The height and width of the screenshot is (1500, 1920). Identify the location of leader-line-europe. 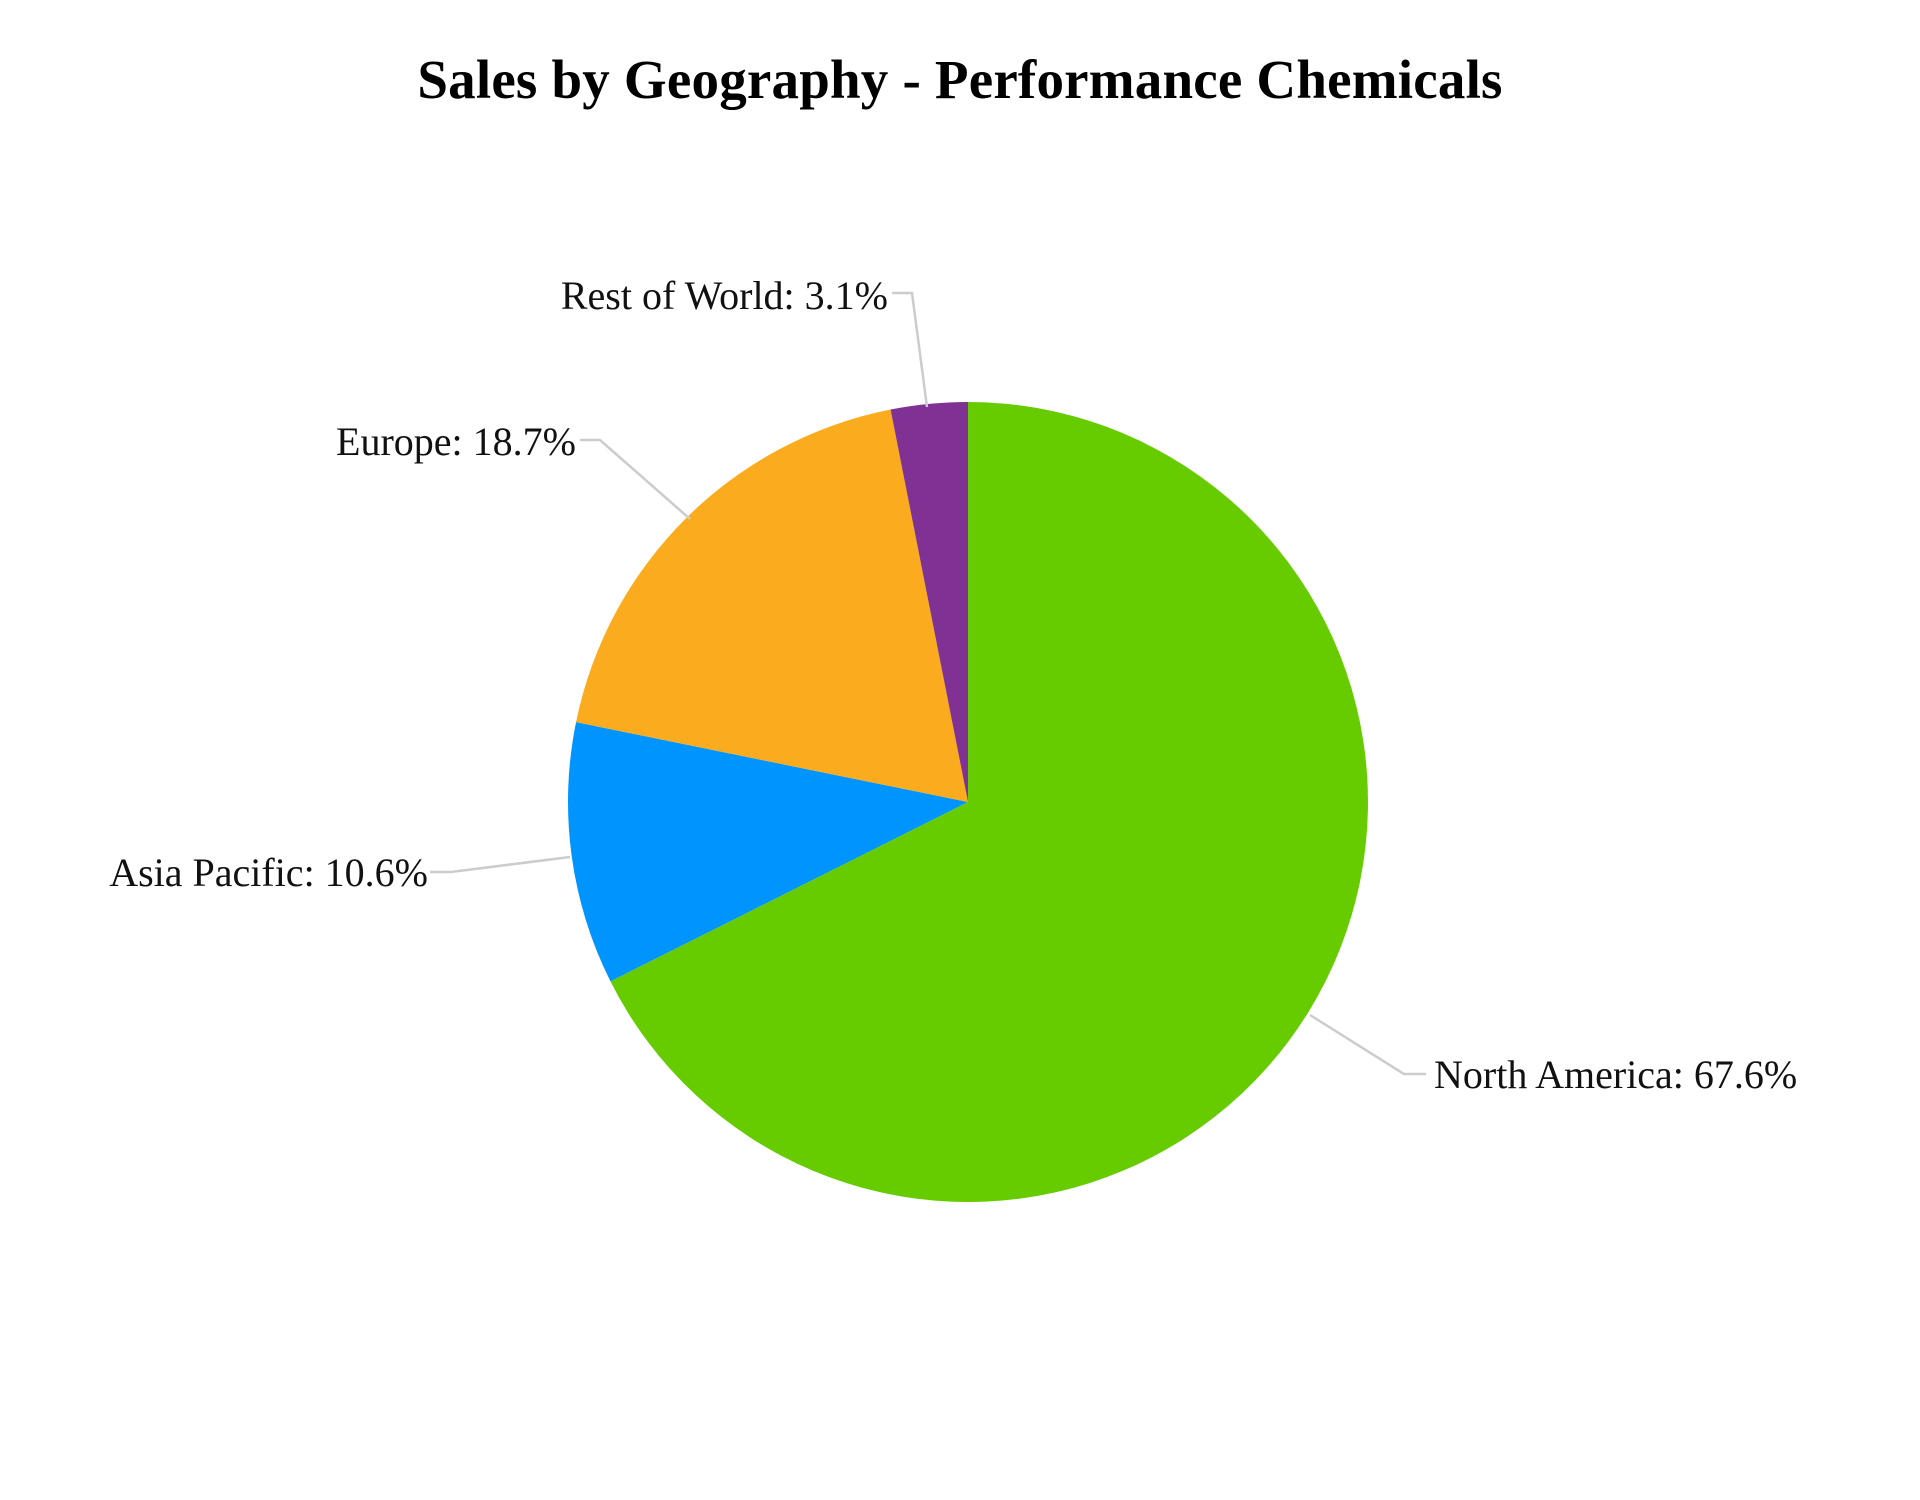
(635, 479).